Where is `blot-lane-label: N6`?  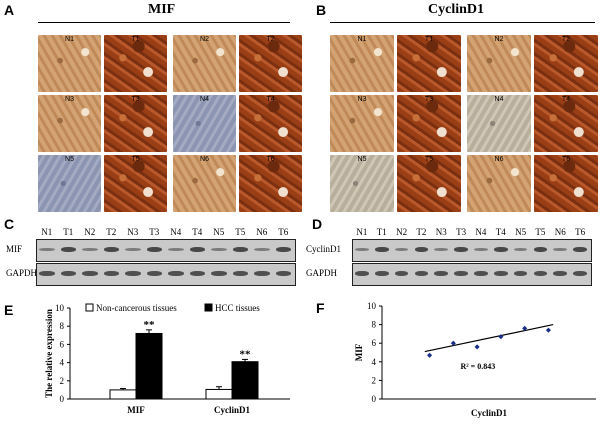
blot-lane-label: N6 is located at coordinates (560, 232).